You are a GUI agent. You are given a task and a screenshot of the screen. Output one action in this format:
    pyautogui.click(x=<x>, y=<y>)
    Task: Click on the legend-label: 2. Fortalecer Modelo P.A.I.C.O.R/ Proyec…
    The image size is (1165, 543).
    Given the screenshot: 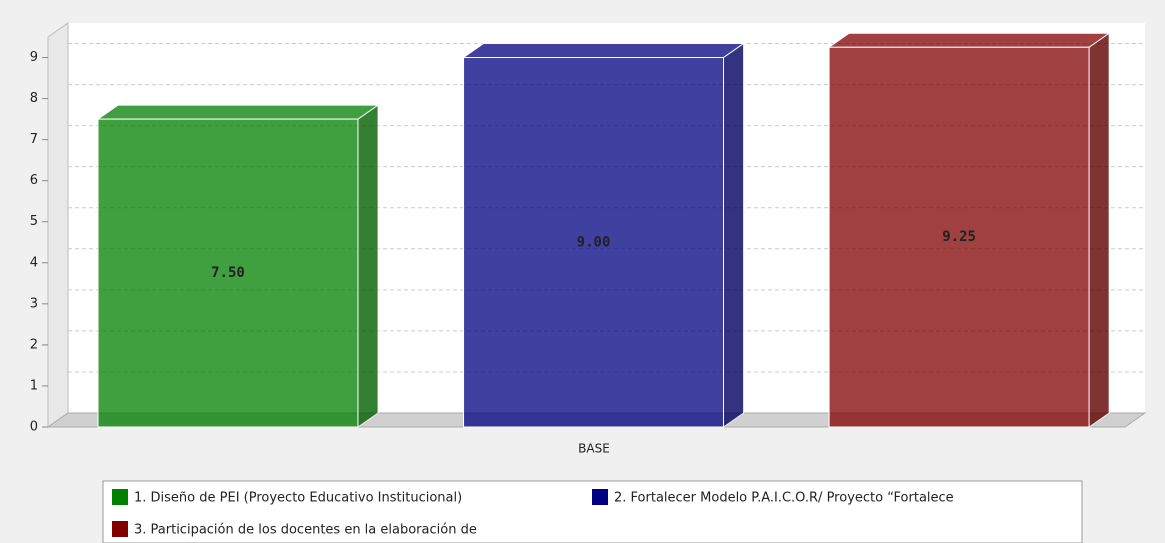 What is the action you would take?
    pyautogui.click(x=784, y=498)
    